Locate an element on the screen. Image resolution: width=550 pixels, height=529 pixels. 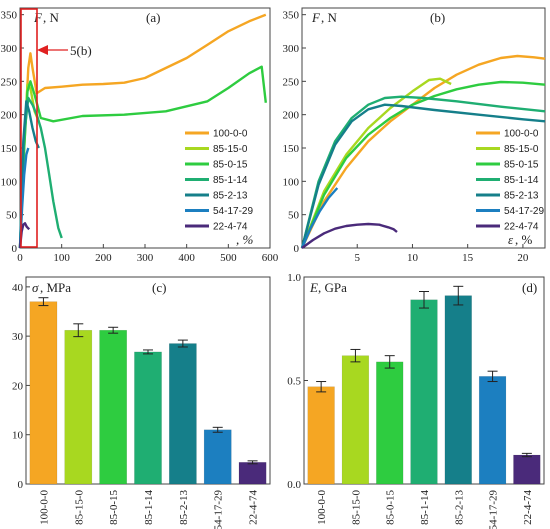
annotation-5b: 5(b) is located at coordinates (81, 50).